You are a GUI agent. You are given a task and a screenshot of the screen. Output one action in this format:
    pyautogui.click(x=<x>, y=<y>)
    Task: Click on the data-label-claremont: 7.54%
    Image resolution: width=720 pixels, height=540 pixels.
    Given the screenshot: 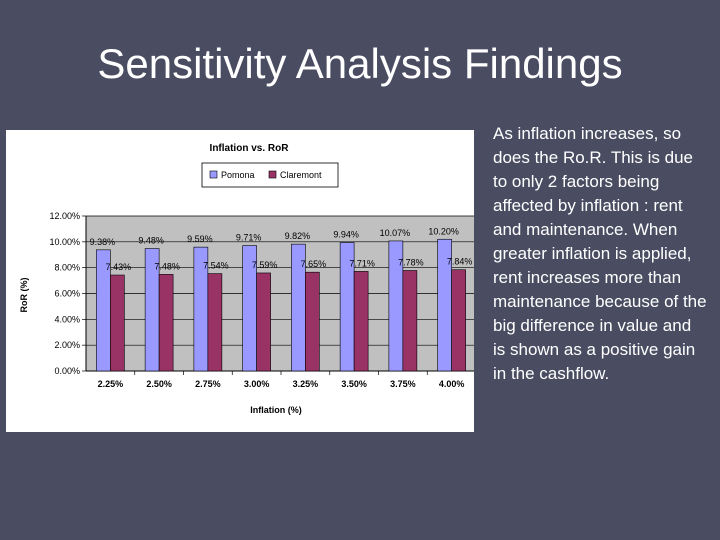 What is the action you would take?
    pyautogui.click(x=216, y=266)
    